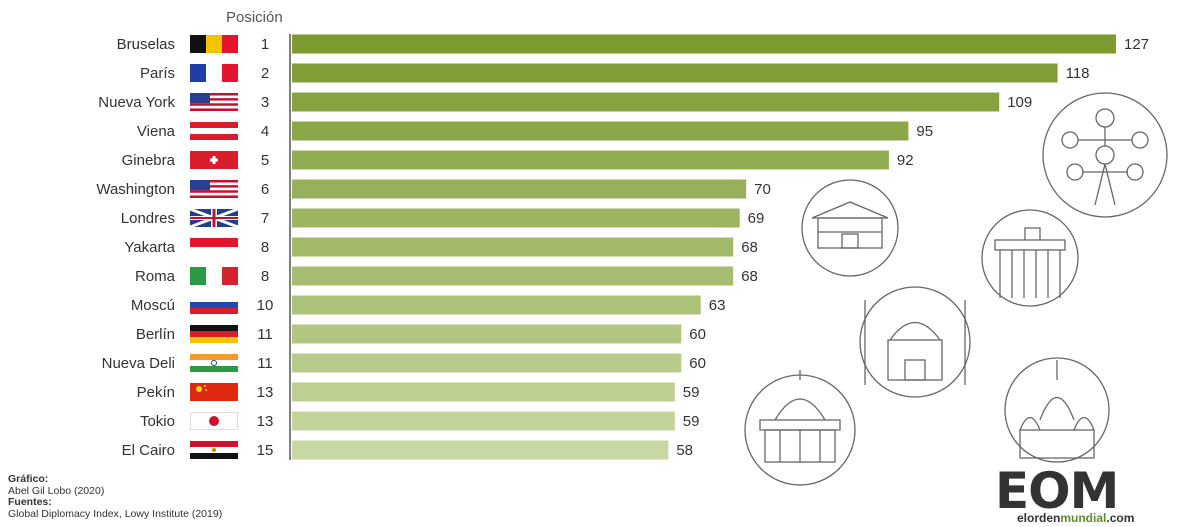  Describe the element at coordinates (214, 421) in the screenshot. I see `jp-flag` at that location.